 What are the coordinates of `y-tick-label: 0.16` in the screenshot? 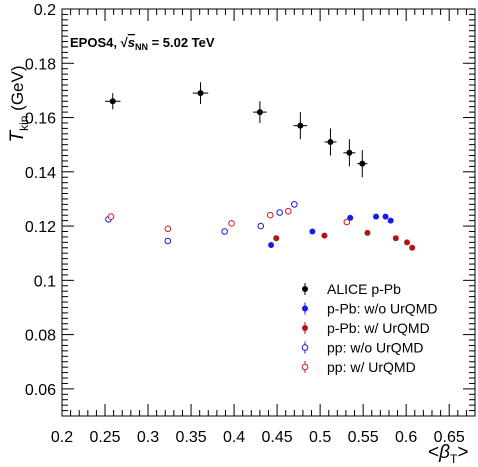 It's located at (40, 119).